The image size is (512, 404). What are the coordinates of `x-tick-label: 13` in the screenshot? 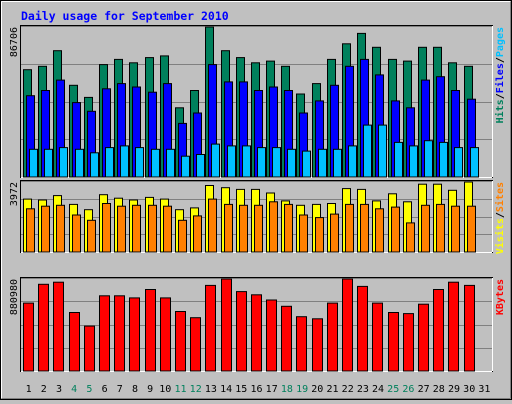 It's located at (211, 389).